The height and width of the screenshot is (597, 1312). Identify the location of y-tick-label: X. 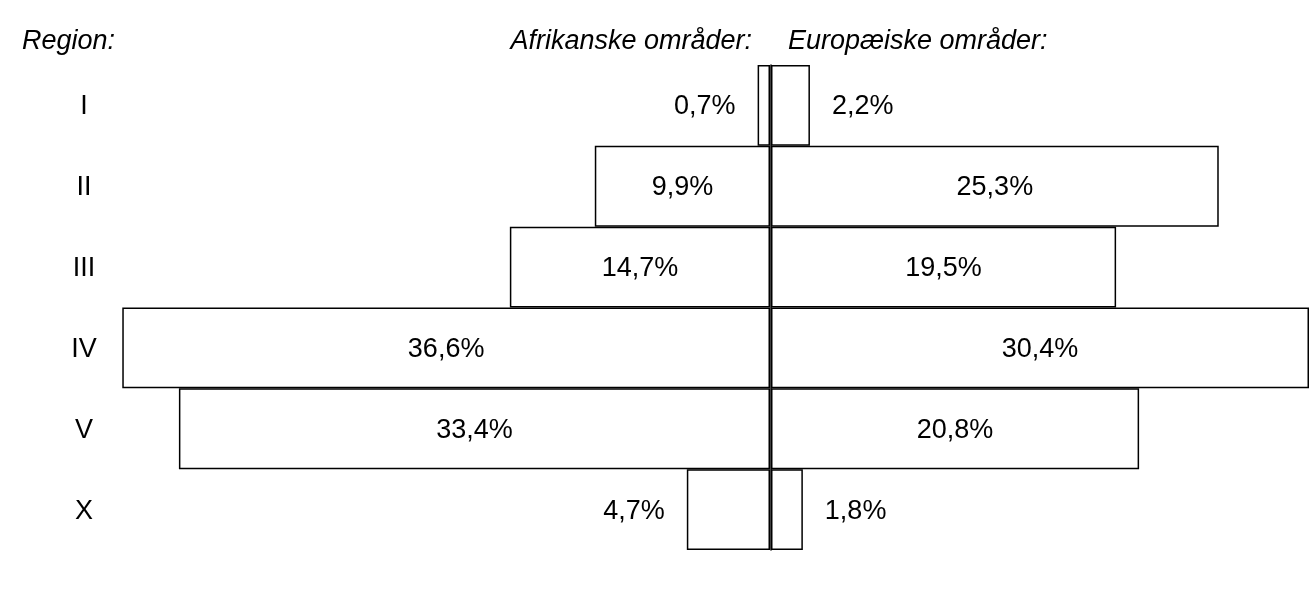
(84, 509).